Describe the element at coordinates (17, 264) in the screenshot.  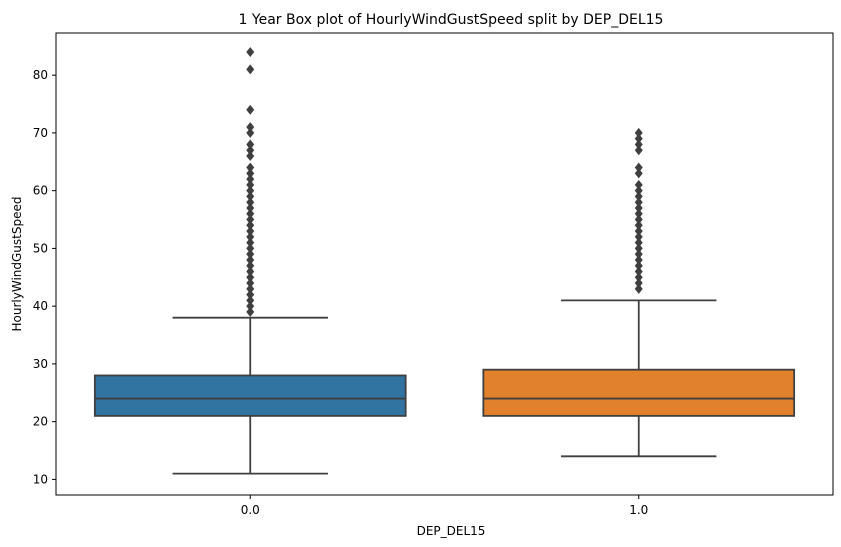
I see `y-axis-label: HourlyWindGustSpeed` at that location.